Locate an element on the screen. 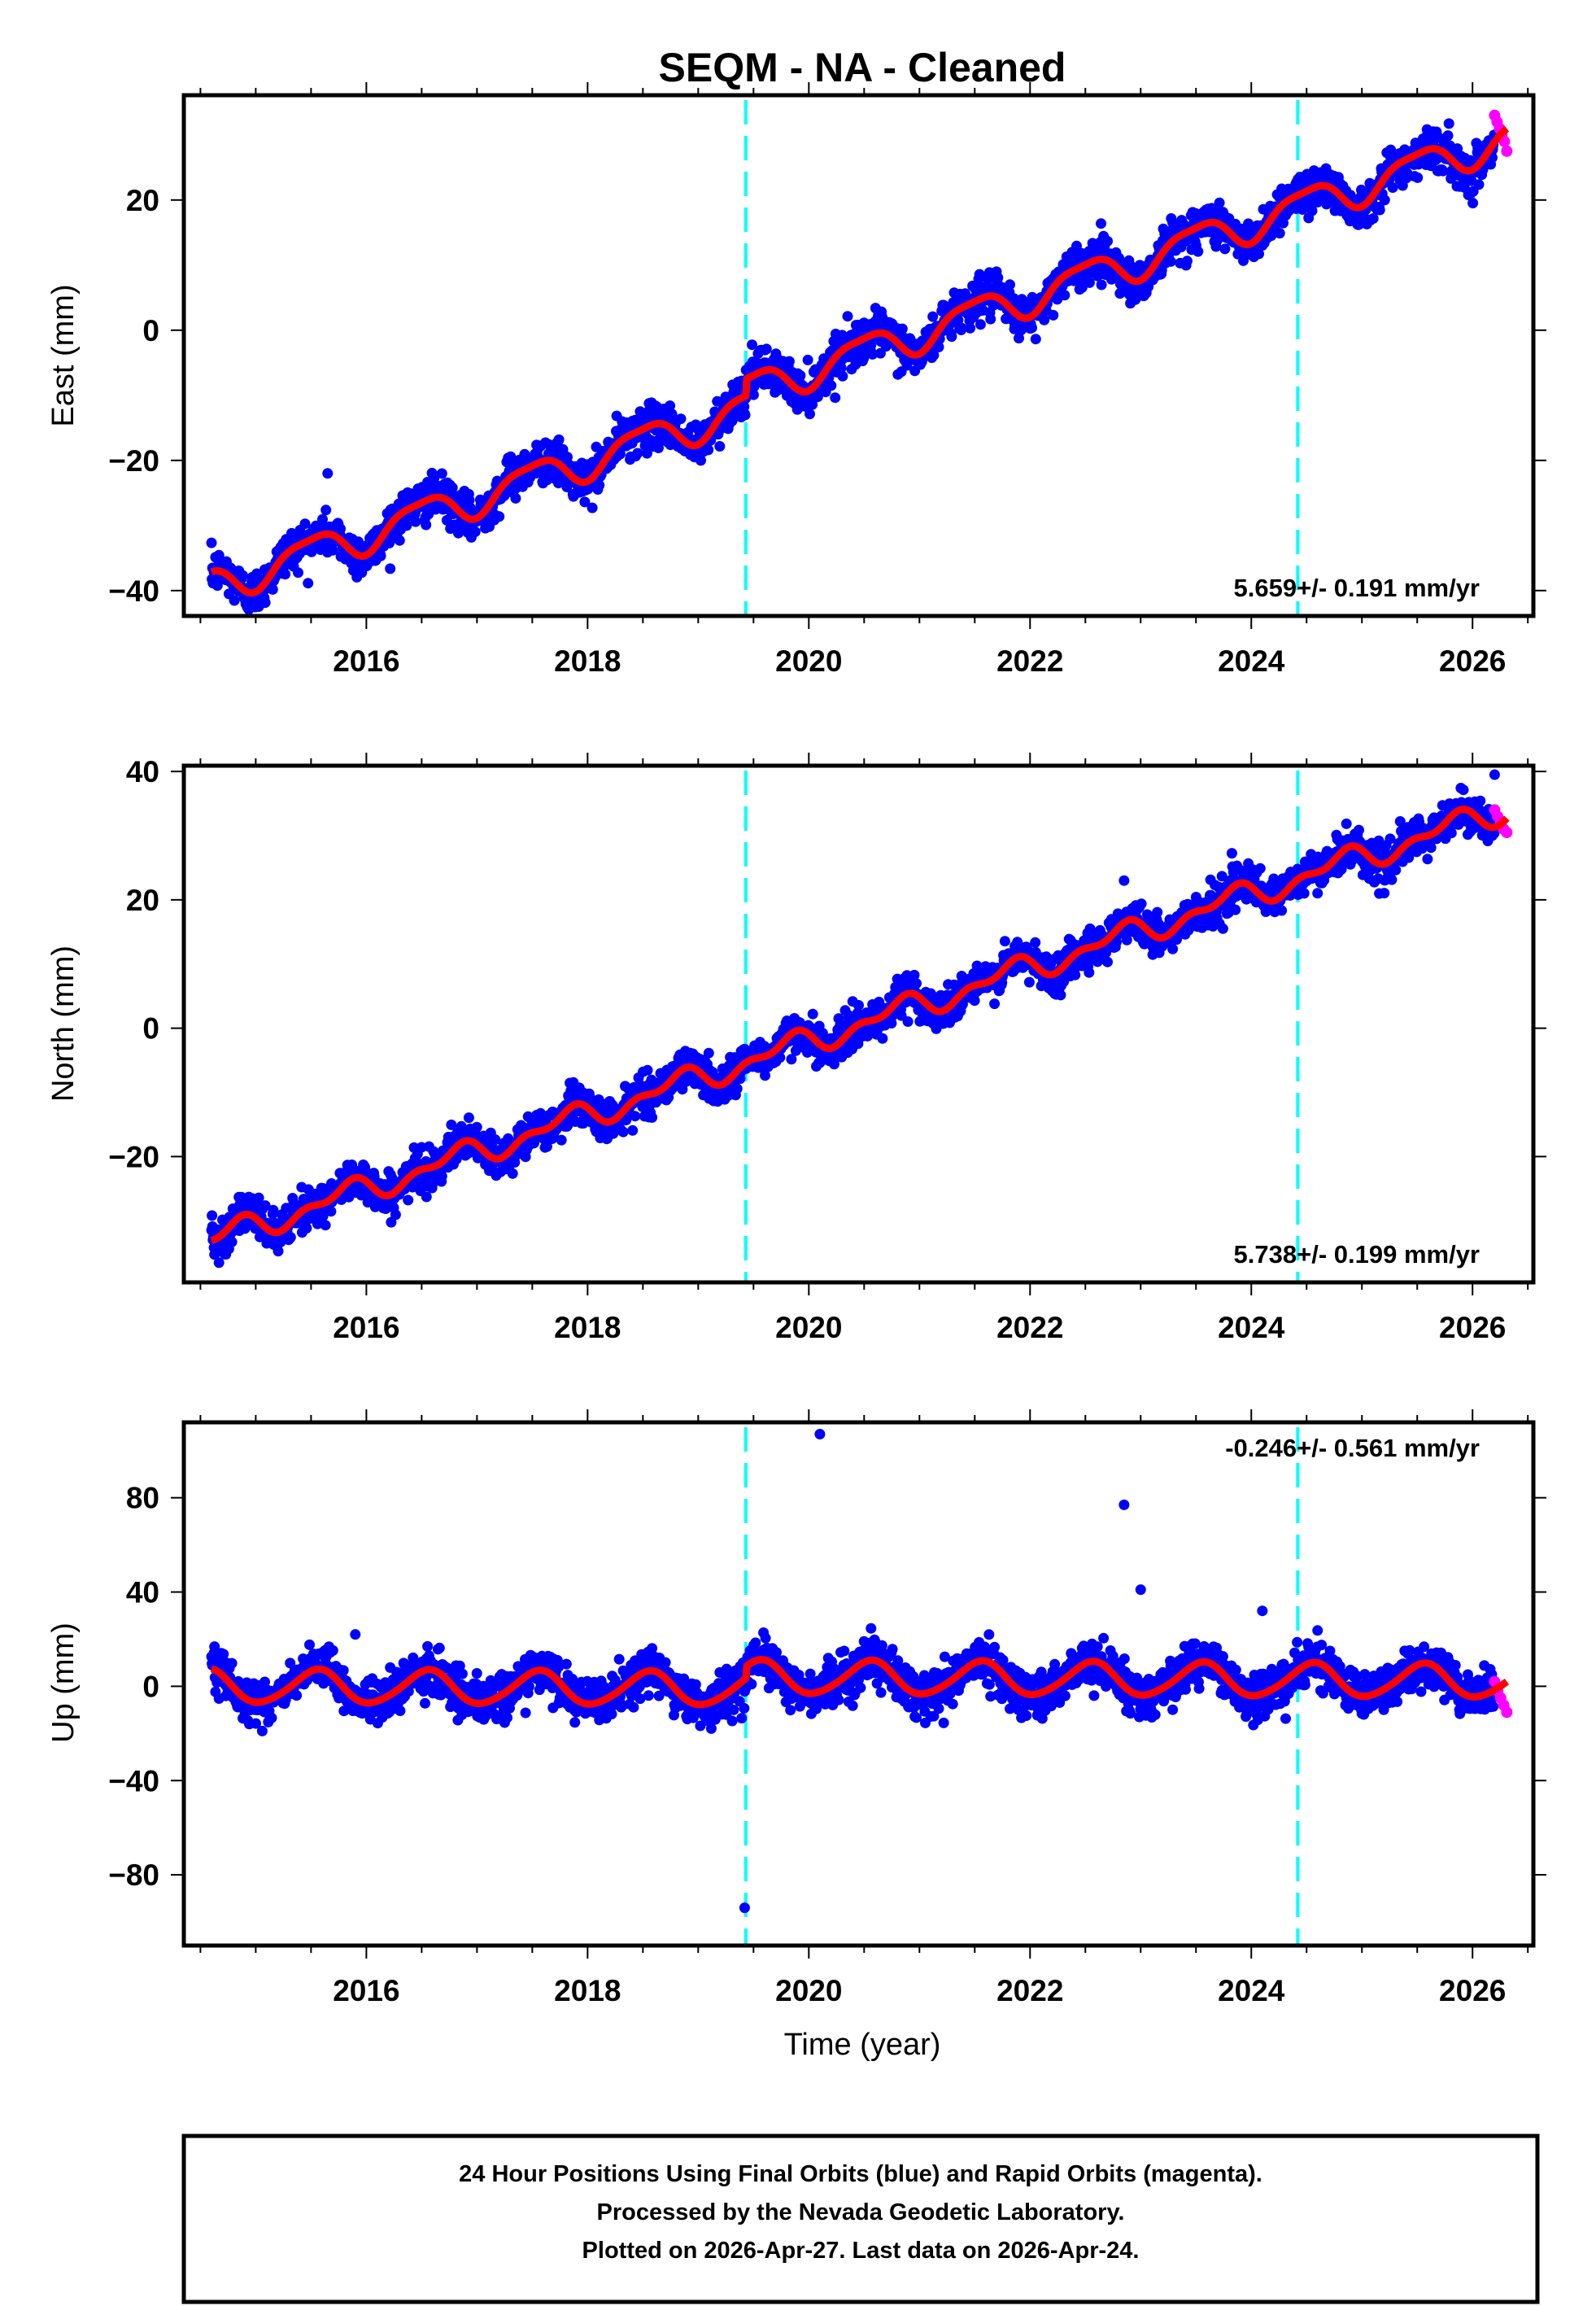 The height and width of the screenshot is (2306, 1596). y-tick-label: −40 is located at coordinates (133, 591).